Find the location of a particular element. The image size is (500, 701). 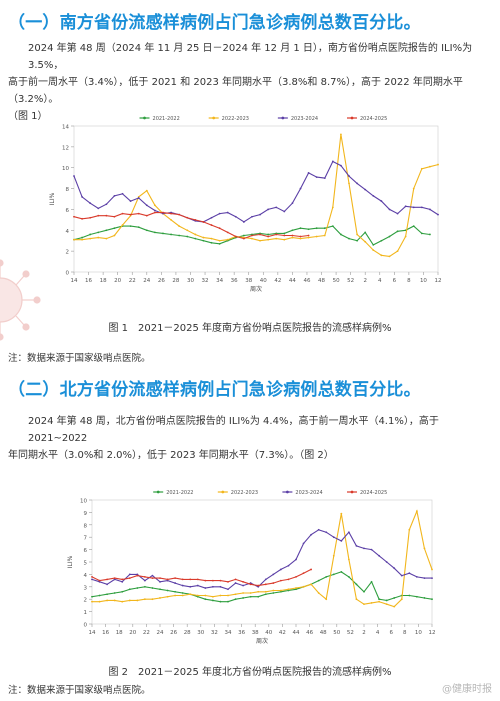

series-line-2022-2023 is located at coordinates (256, 195).